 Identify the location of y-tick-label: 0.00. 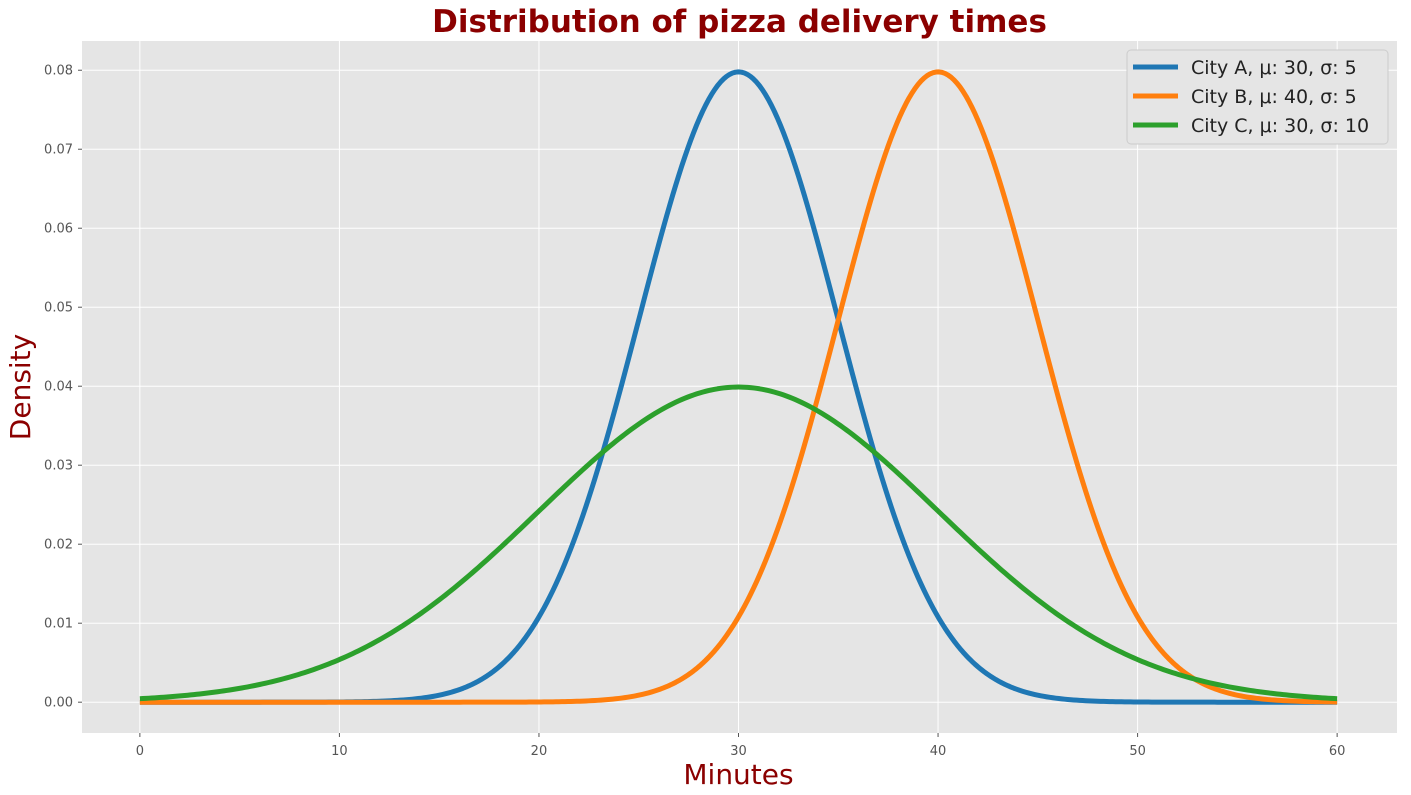
(58, 703).